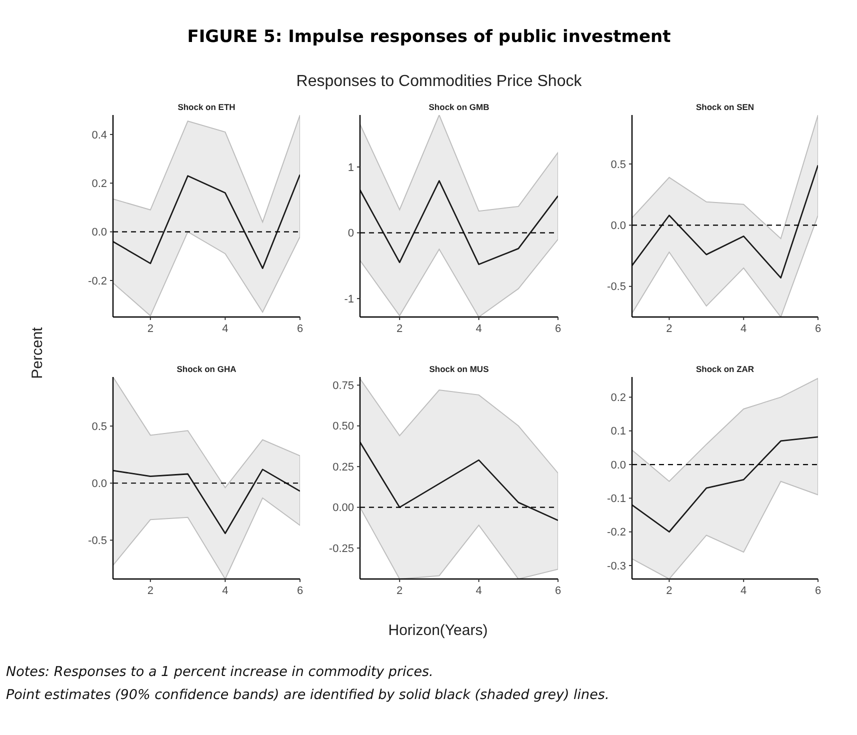  Describe the element at coordinates (206, 369) in the screenshot. I see `chart-title: Shock on GHA` at that location.